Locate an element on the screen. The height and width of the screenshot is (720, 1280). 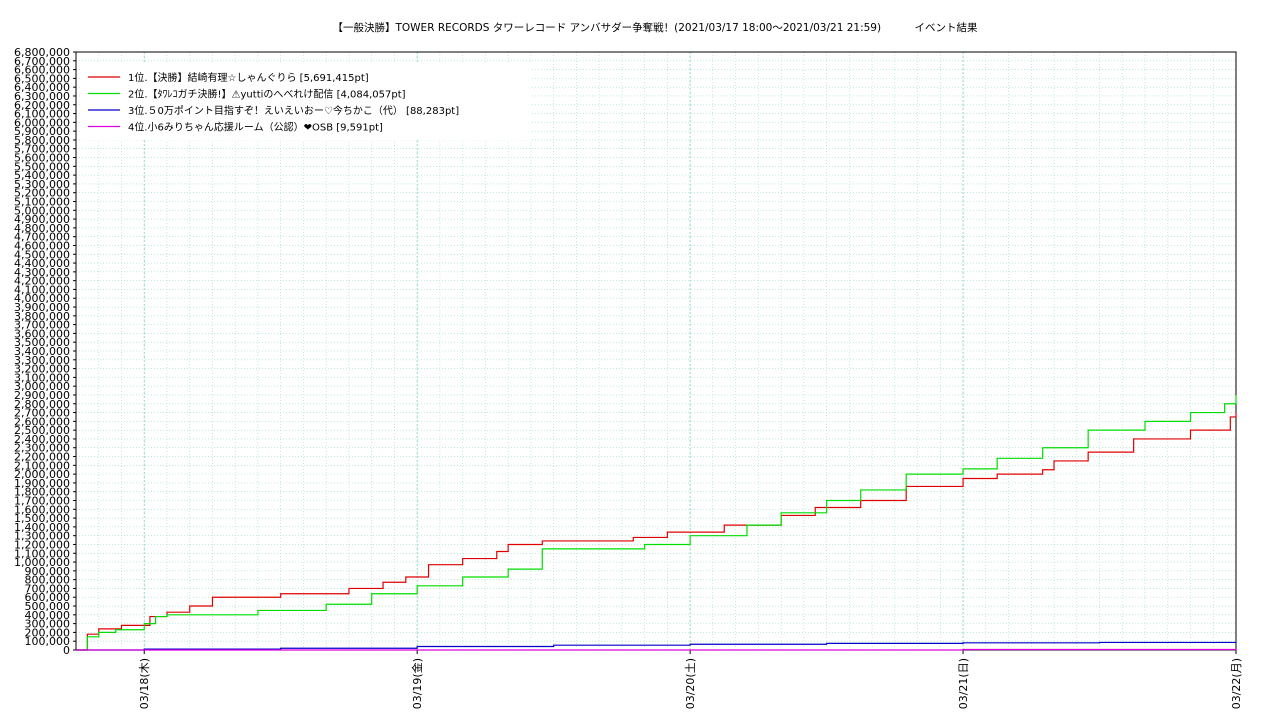
y-tick-label: 6,400,000 is located at coordinates (42, 87).